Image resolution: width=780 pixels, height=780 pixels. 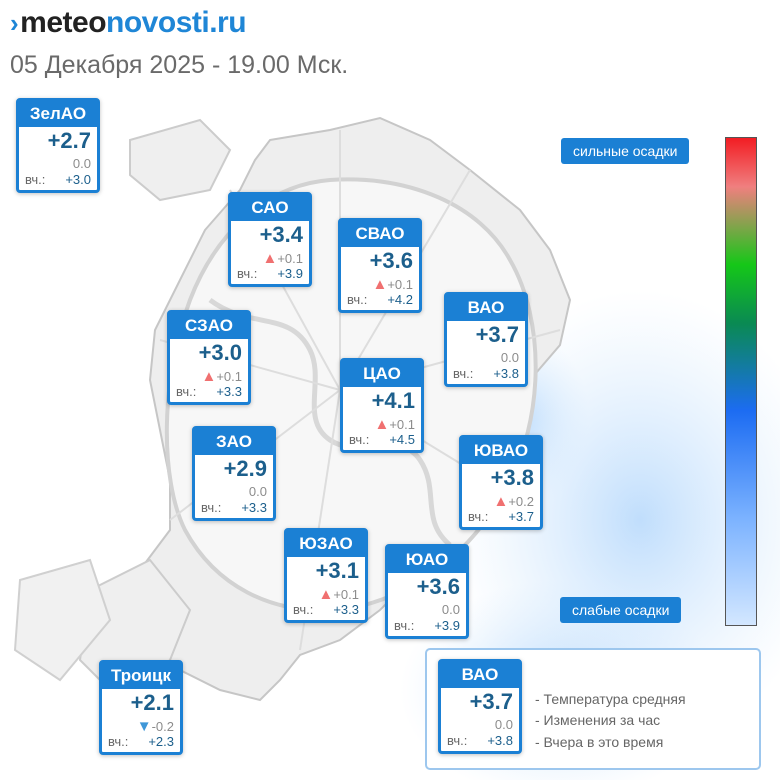 What do you see at coordinates (625, 151) in the screenshot?
I see `strong-precip-label: сильные осадки` at bounding box center [625, 151].